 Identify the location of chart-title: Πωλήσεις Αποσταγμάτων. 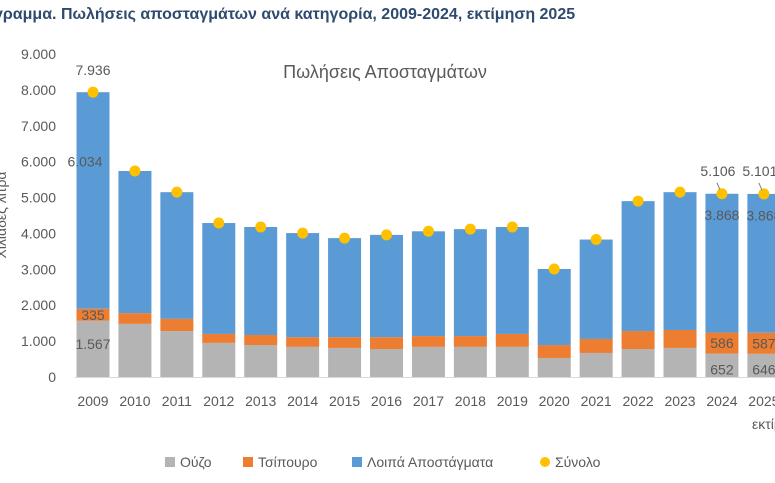
(385, 72).